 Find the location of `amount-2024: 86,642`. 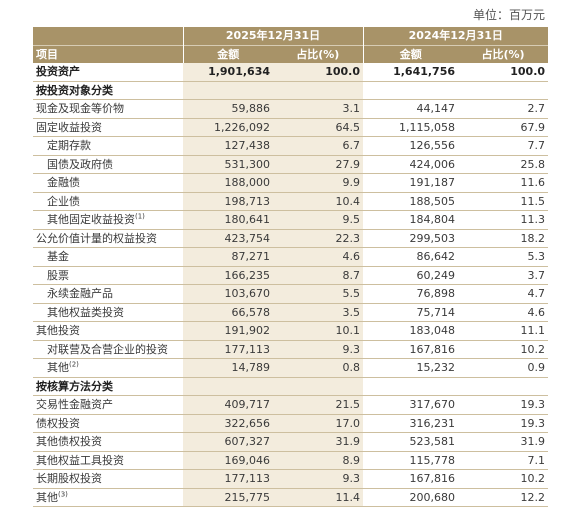

amount-2024: 86,642 is located at coordinates (411, 257).